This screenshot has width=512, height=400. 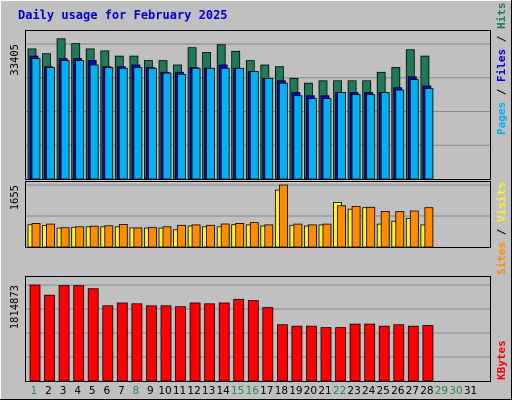 What do you see at coordinates (164, 391) in the screenshot?
I see `x-tick-label-day-10: 10` at bounding box center [164, 391].